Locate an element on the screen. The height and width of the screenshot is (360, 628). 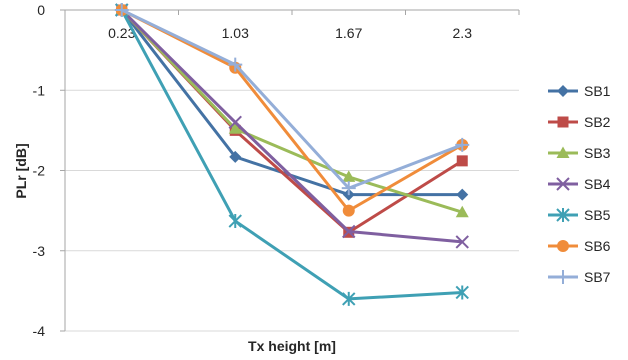
x-tick-label: 2.3 is located at coordinates (463, 33).